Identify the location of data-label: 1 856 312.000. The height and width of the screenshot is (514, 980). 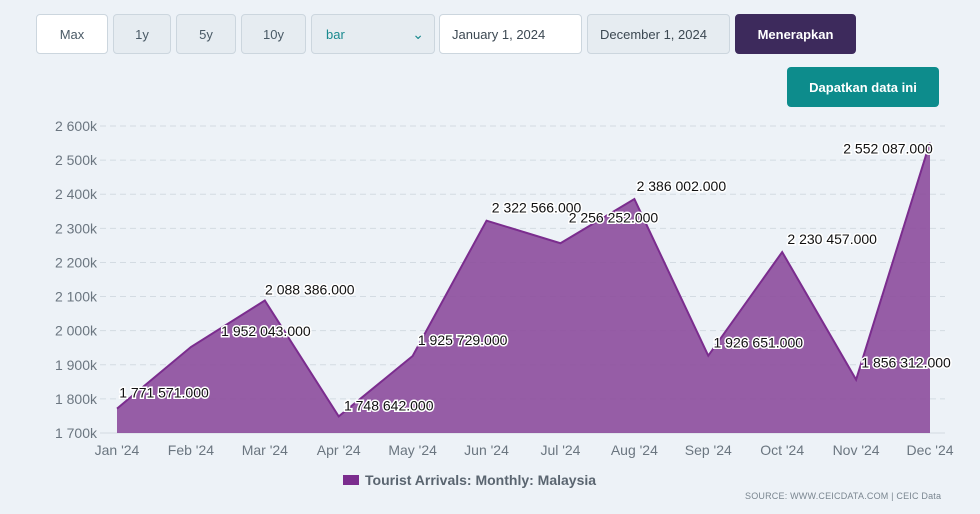
(906, 363).